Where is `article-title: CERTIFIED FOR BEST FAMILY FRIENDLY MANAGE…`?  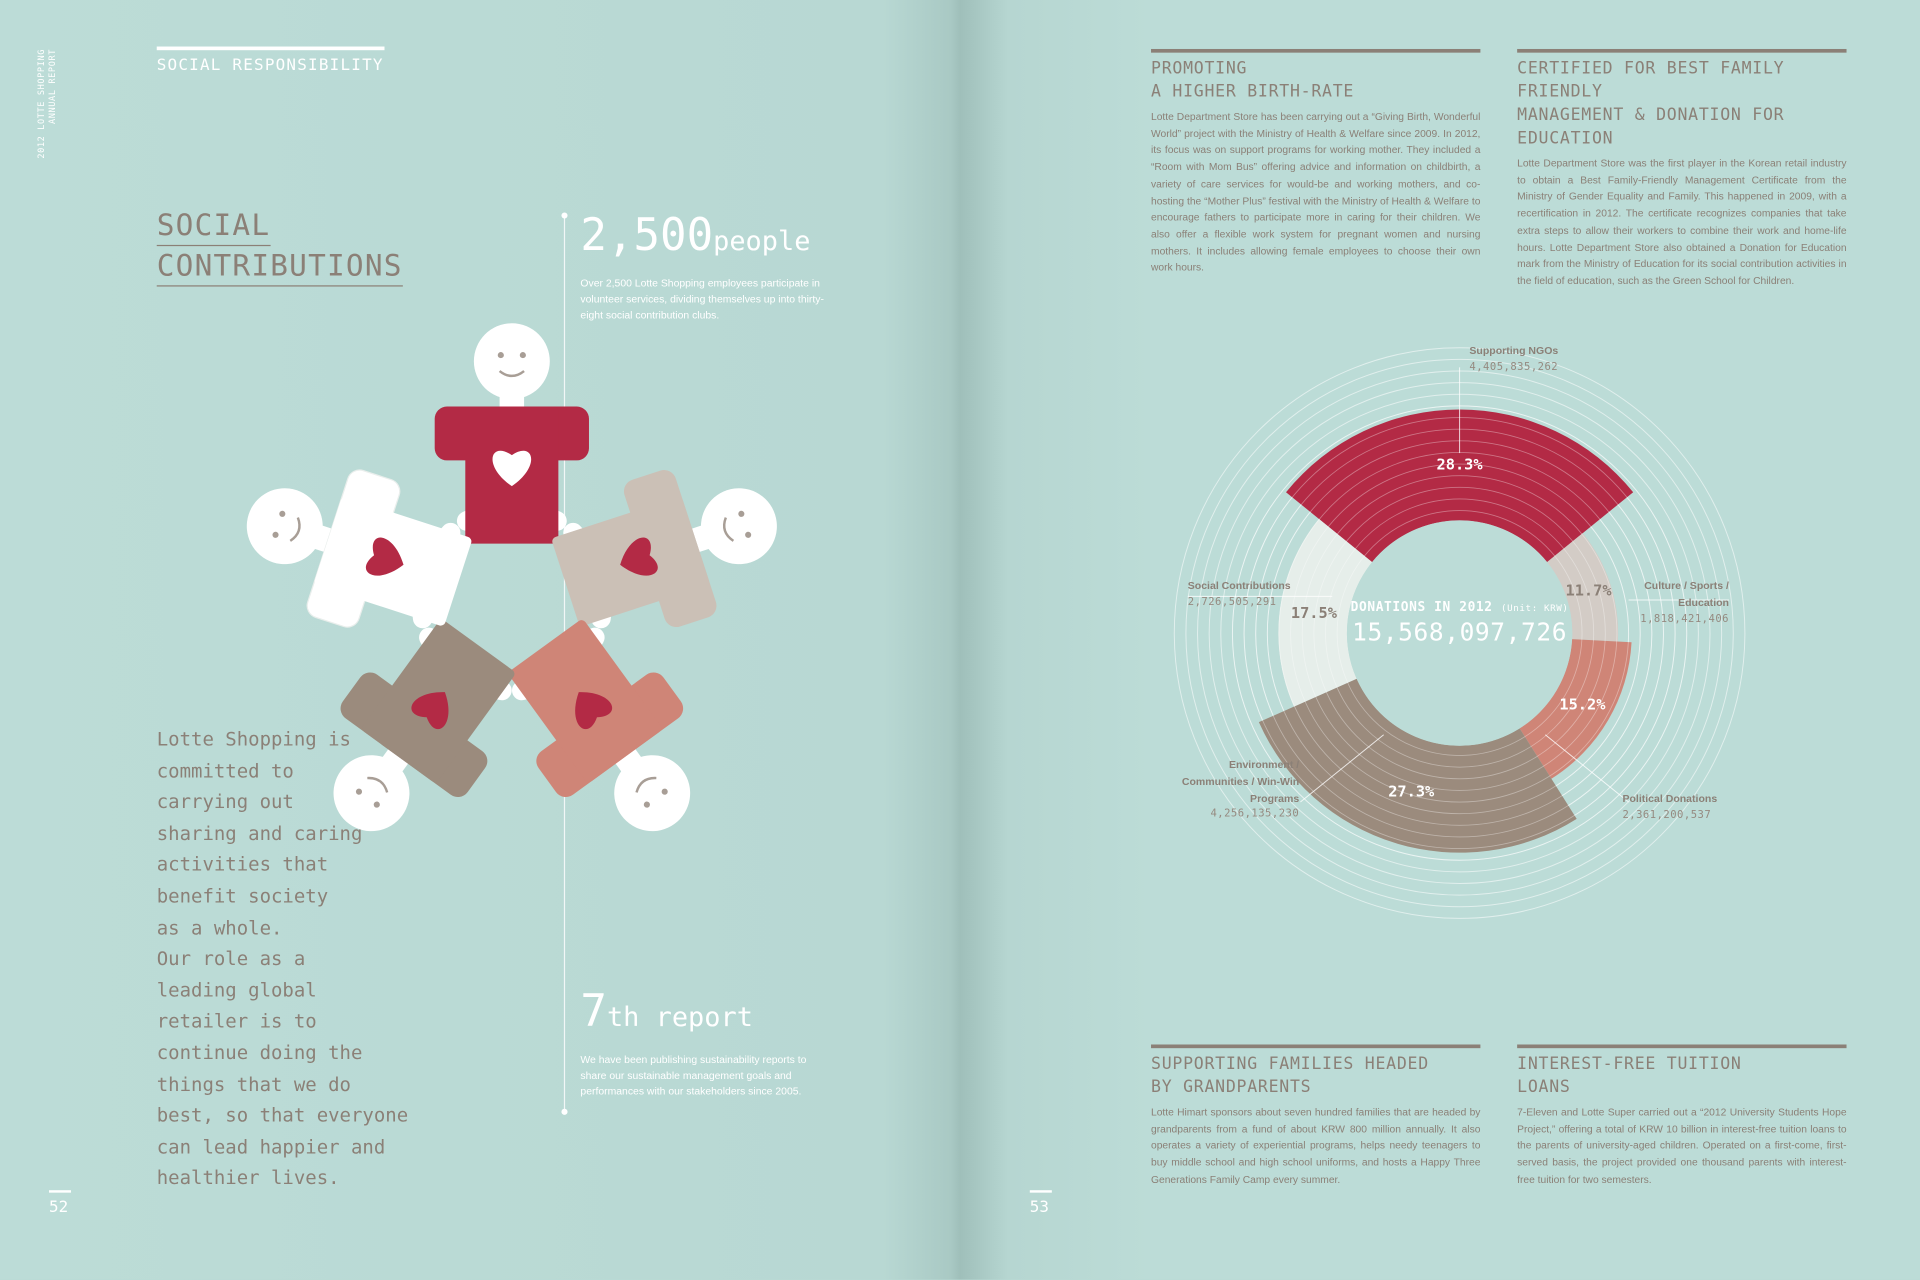
article-title: CERTIFIED FOR BEST FAMILY FRIENDLY MANAGE… is located at coordinates (1682, 99).